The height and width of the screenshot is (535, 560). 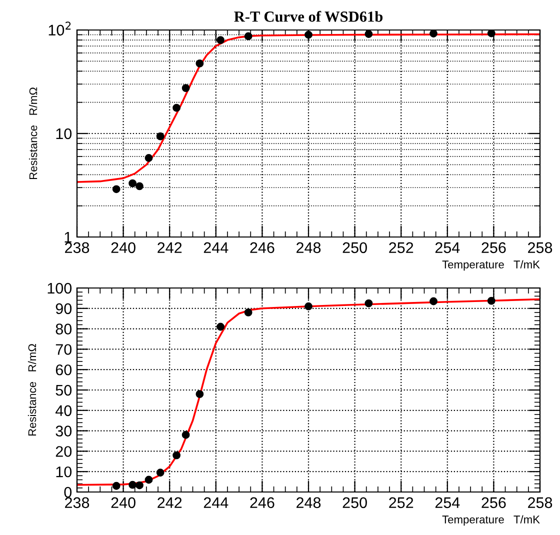 I want to click on y-tick-label: 0, so click(x=68, y=492).